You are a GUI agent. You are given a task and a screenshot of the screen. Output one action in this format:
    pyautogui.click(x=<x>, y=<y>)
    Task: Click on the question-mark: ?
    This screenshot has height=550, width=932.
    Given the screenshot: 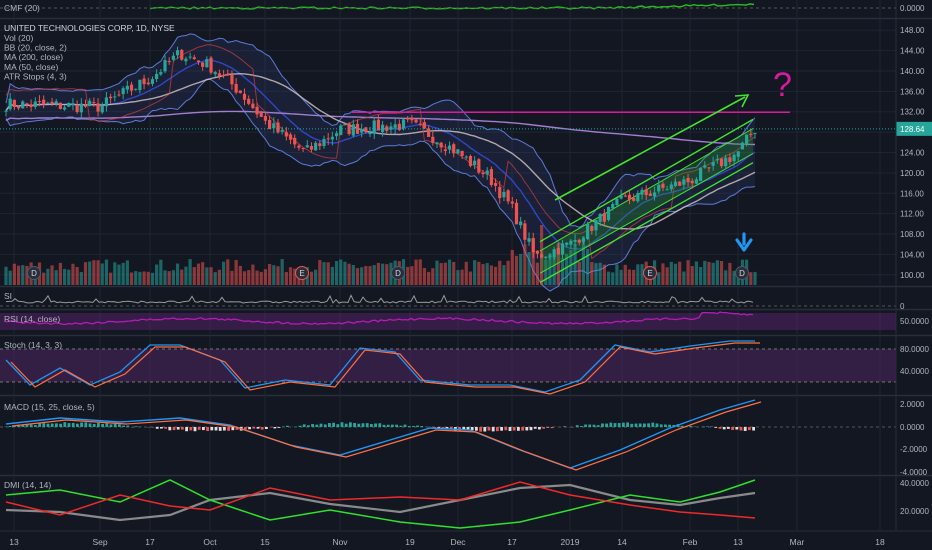 What is the action you would take?
    pyautogui.click(x=782, y=85)
    